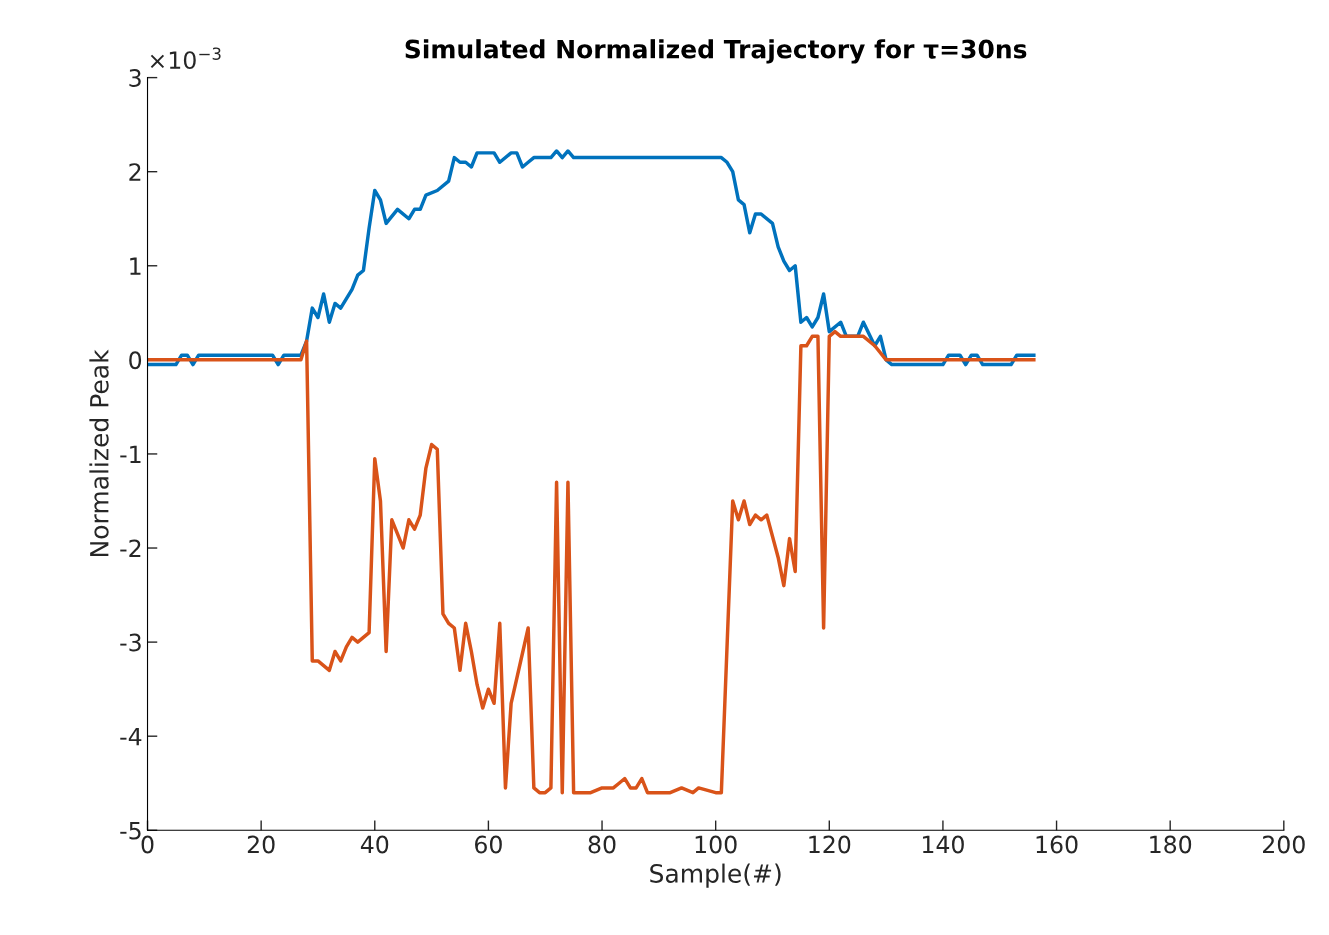 The image size is (1329, 935). I want to click on y-tick-label: -2, so click(130, 548).